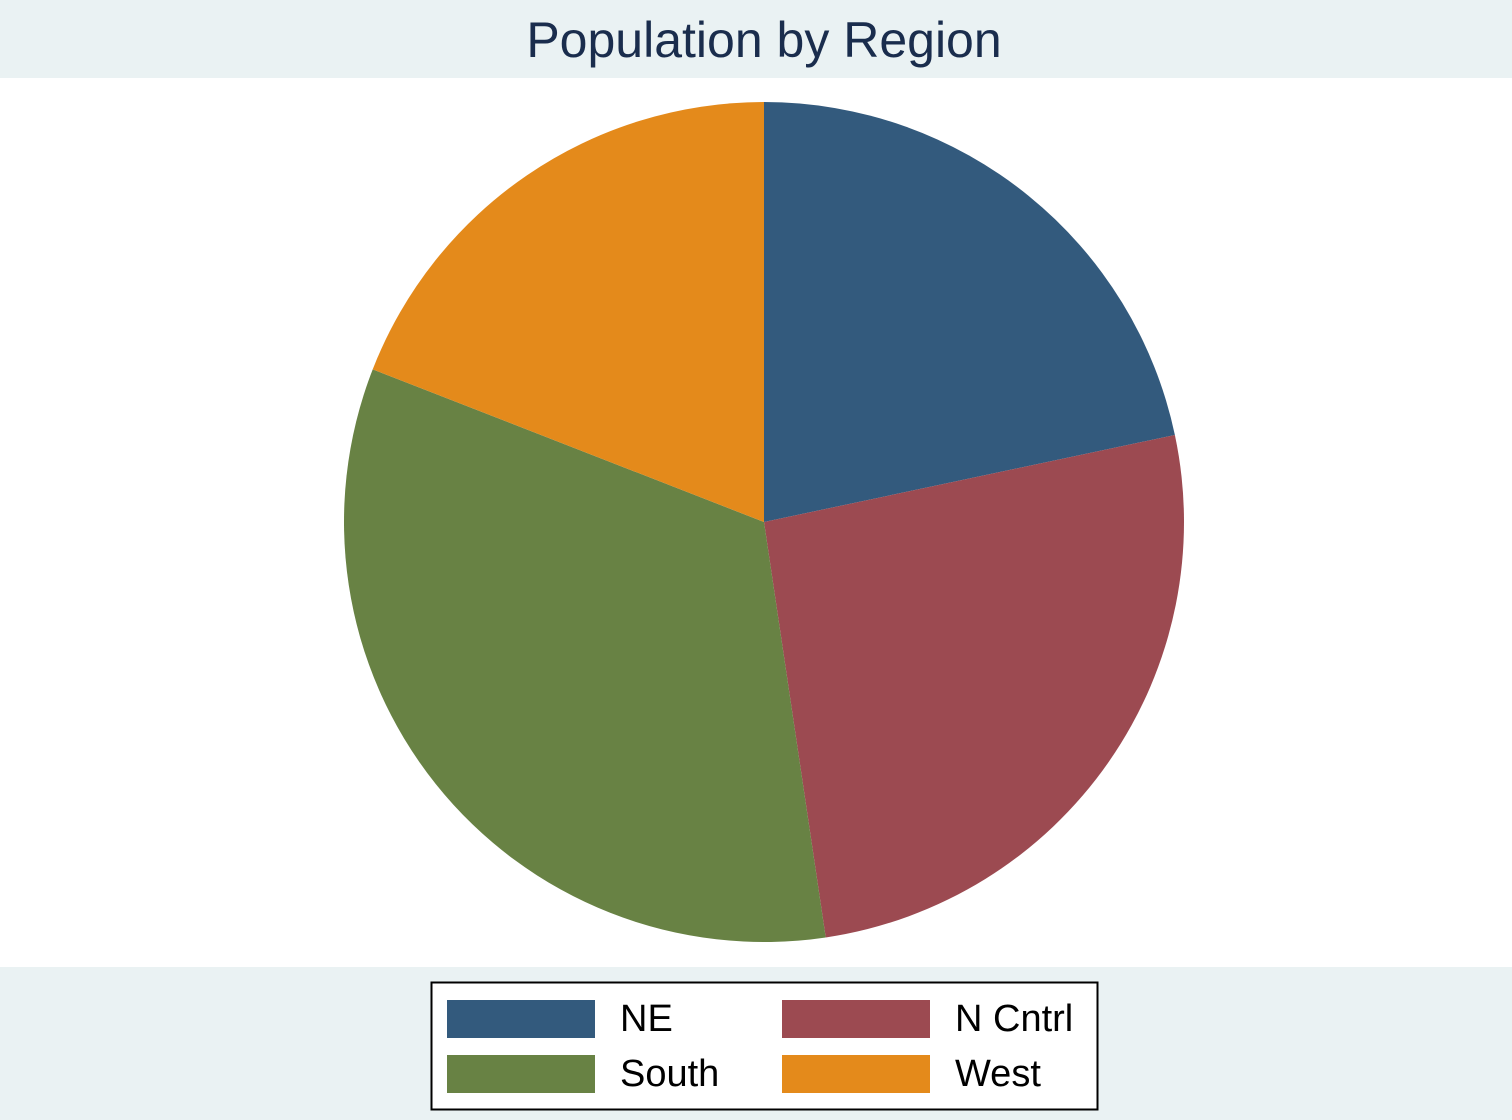  Describe the element at coordinates (998, 1074) in the screenshot. I see `legend-label: West` at that location.